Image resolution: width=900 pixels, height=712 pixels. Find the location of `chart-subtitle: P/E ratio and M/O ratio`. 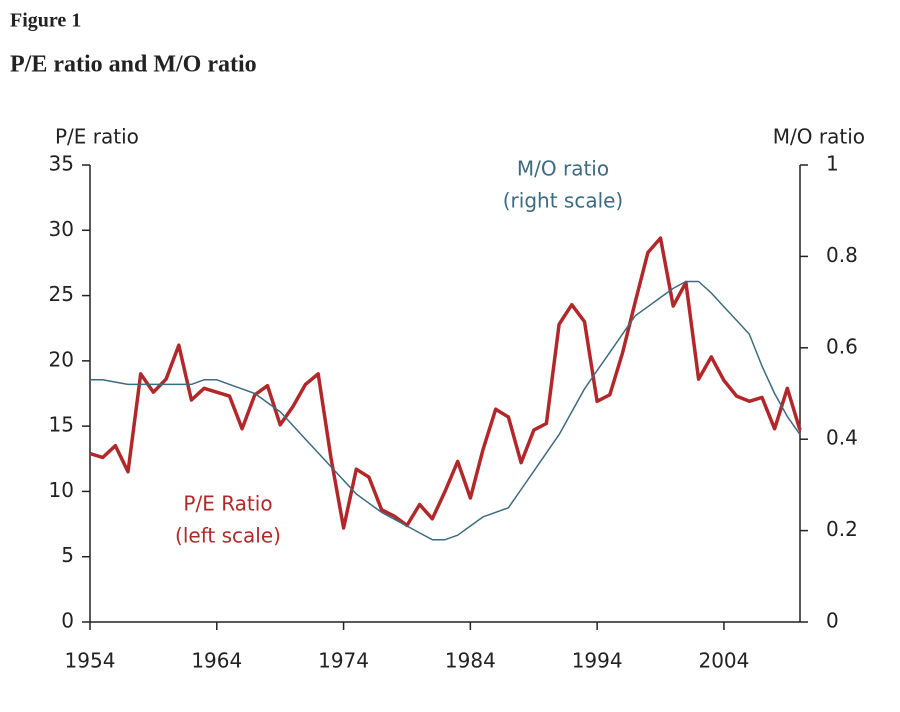

chart-subtitle: P/E ratio and M/O ratio is located at coordinates (133, 65).